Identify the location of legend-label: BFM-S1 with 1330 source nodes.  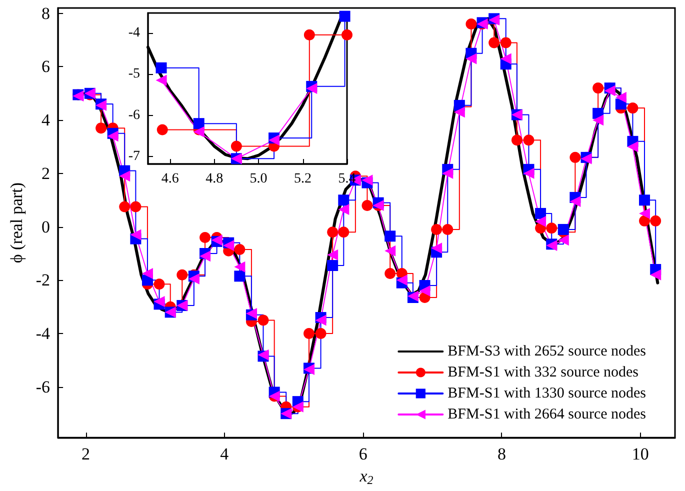
(547, 394).